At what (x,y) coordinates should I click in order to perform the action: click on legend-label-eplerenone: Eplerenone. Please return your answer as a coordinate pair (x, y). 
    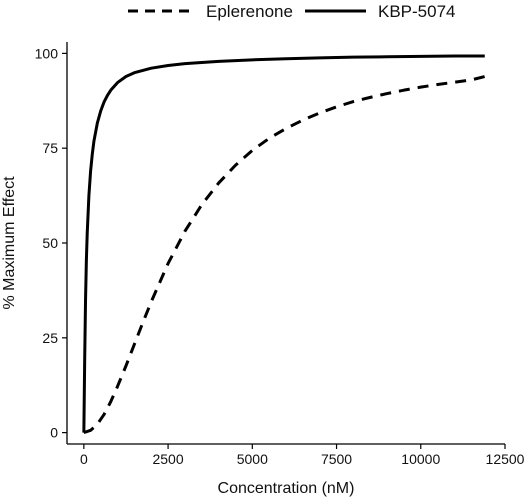
    Looking at the image, I should click on (249, 11).